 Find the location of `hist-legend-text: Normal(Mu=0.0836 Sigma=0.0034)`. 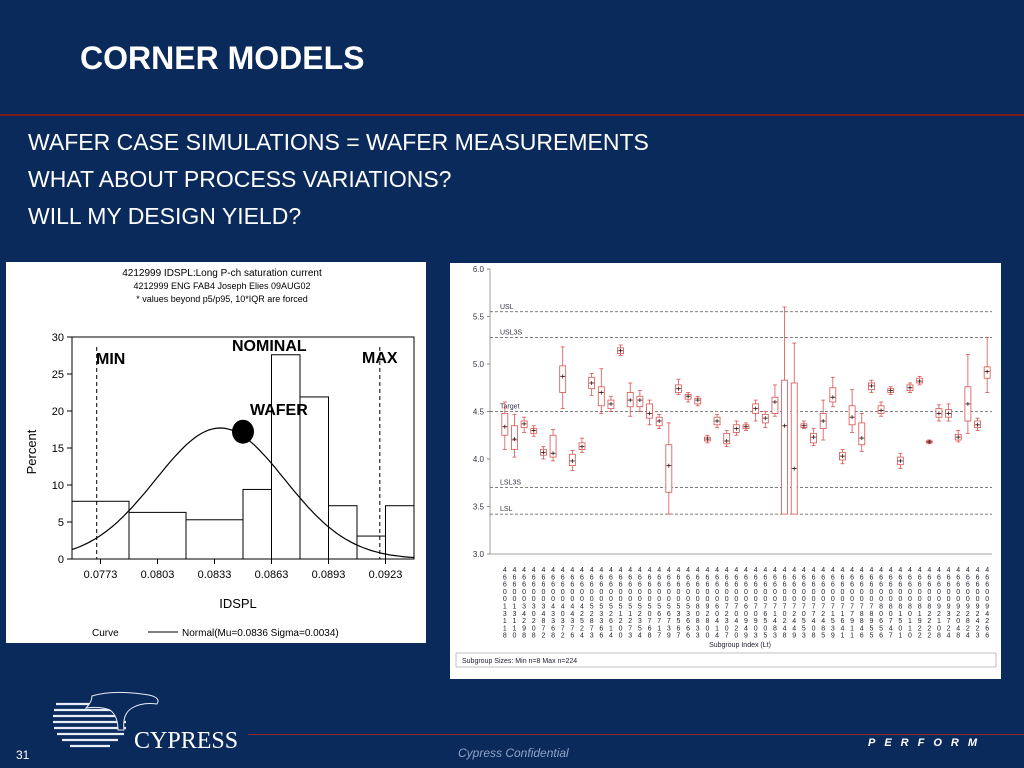

hist-legend-text: Normal(Mu=0.0836 Sigma=0.0034) is located at coordinates (260, 633).